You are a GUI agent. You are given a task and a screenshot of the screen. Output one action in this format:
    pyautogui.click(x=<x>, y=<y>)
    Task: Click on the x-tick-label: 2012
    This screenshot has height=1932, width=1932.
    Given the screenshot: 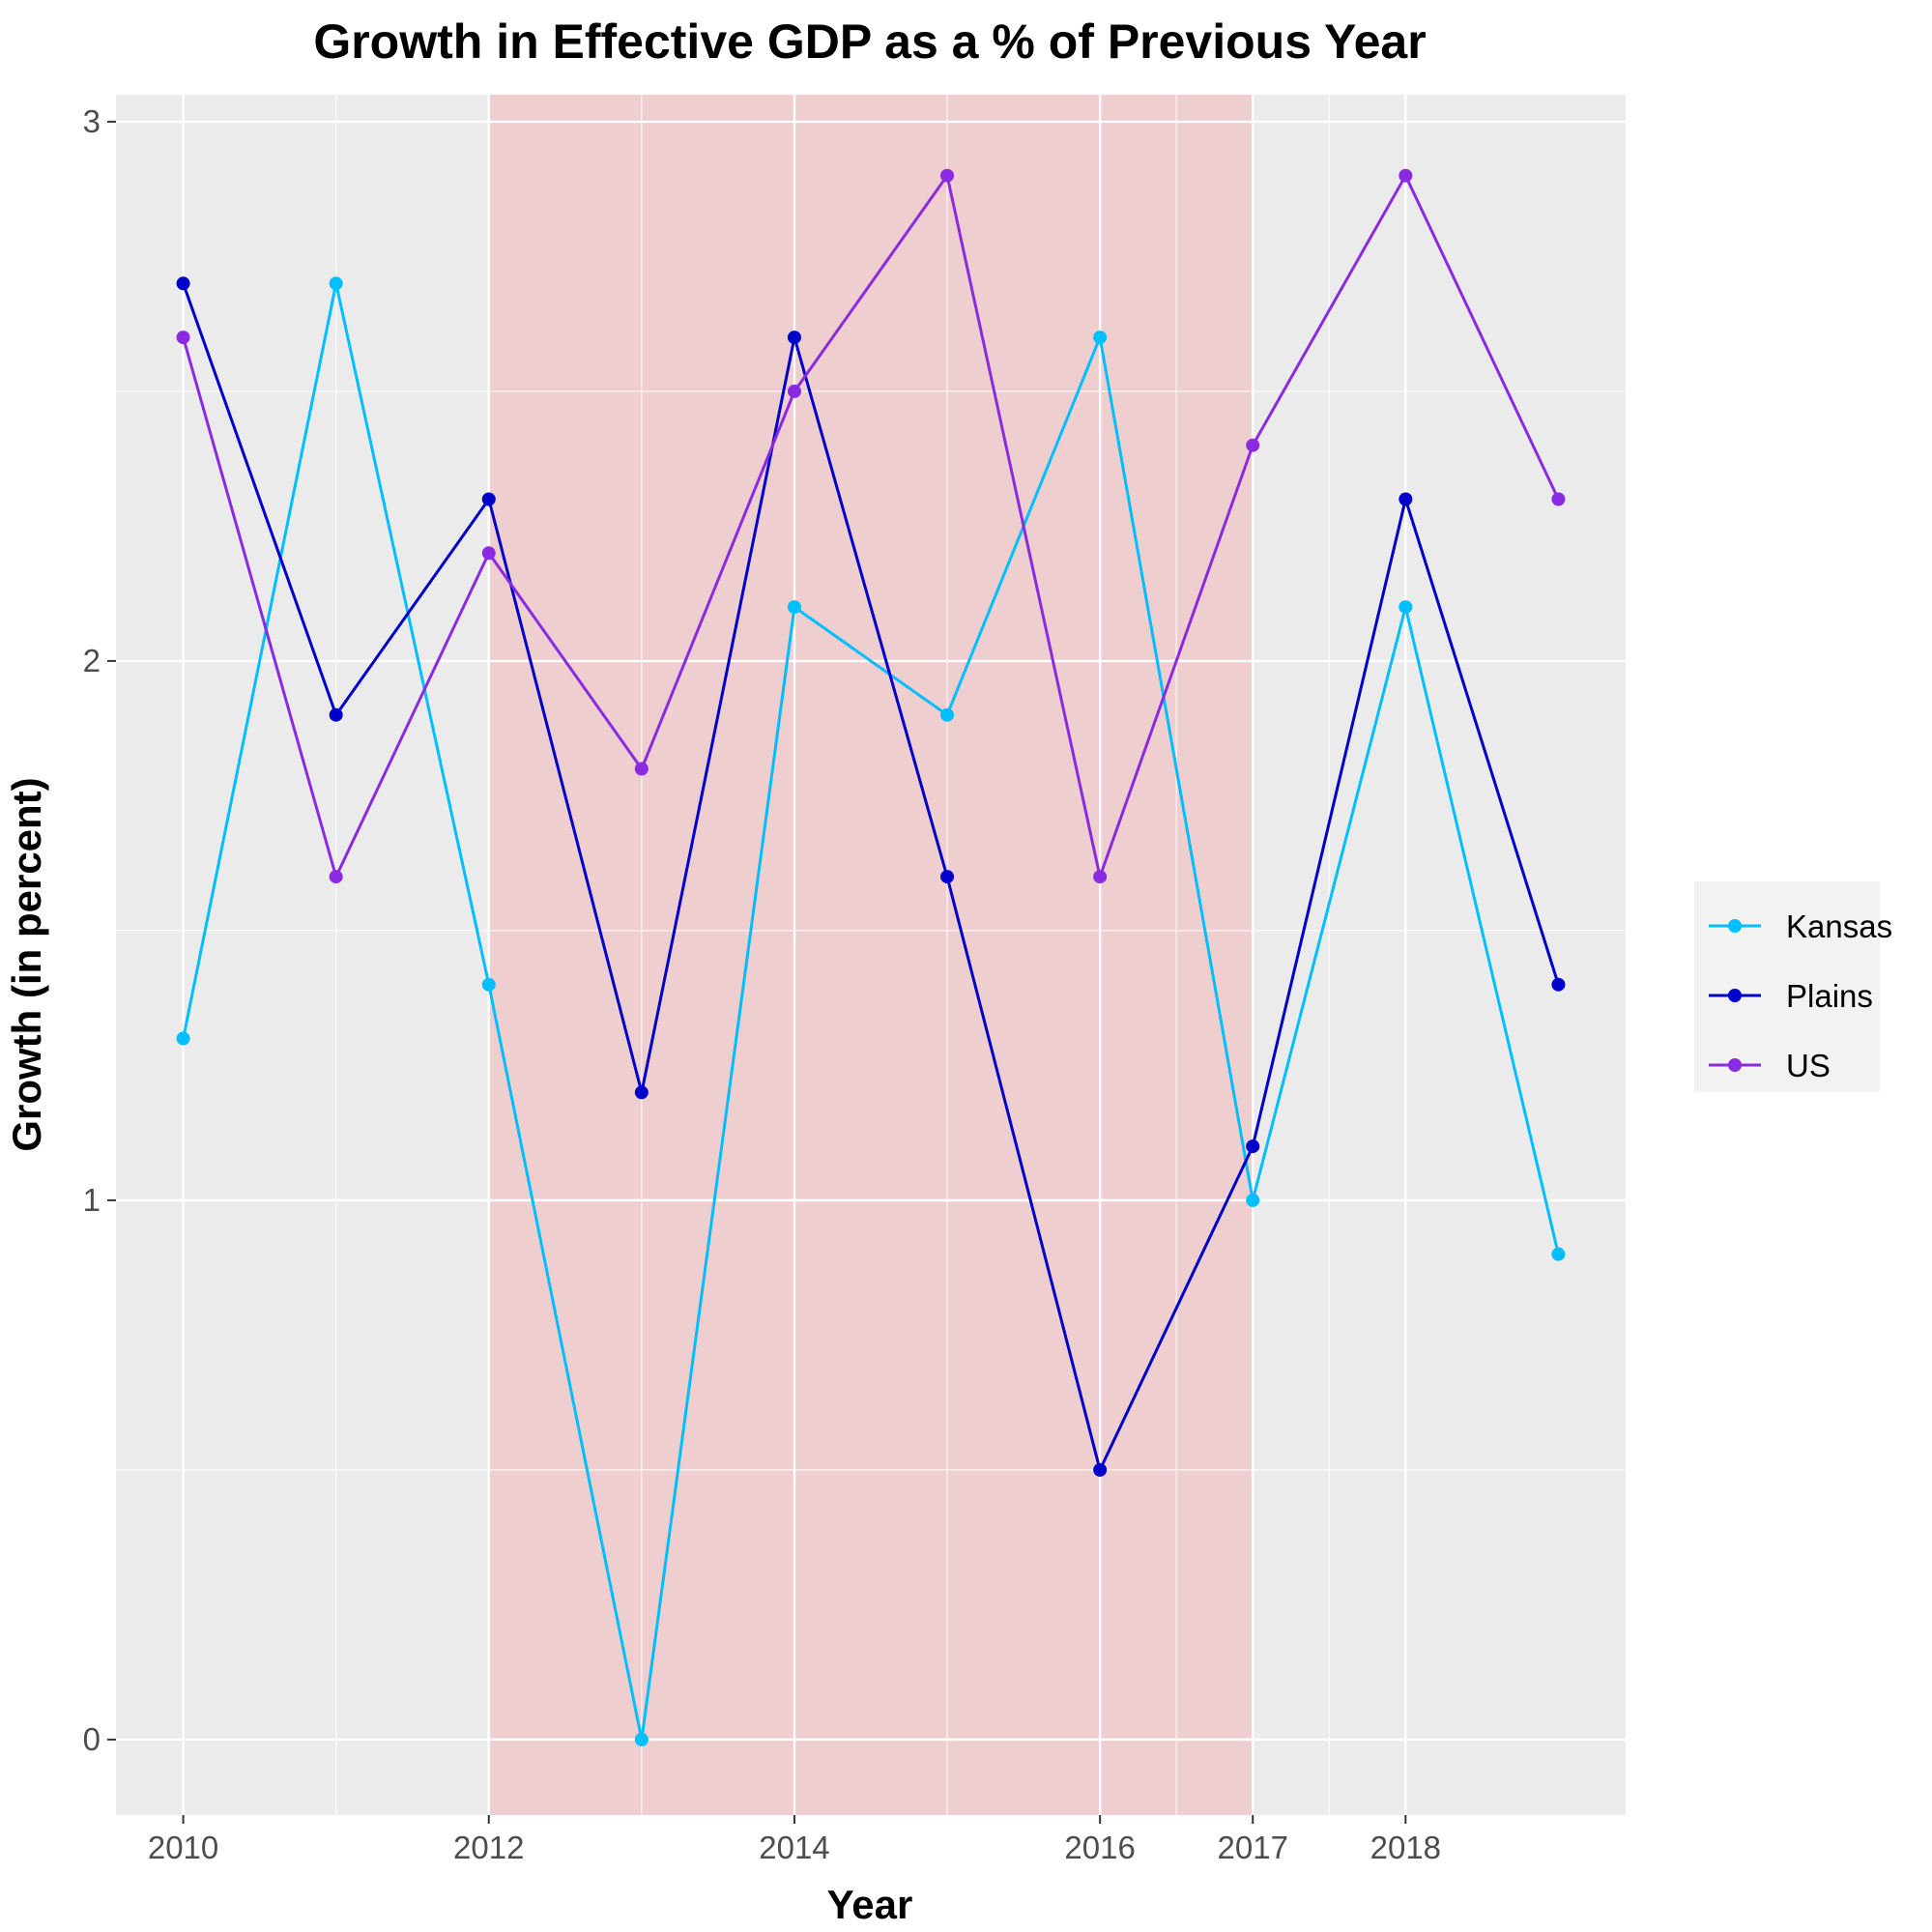 What is the action you would take?
    pyautogui.click(x=488, y=1847)
    